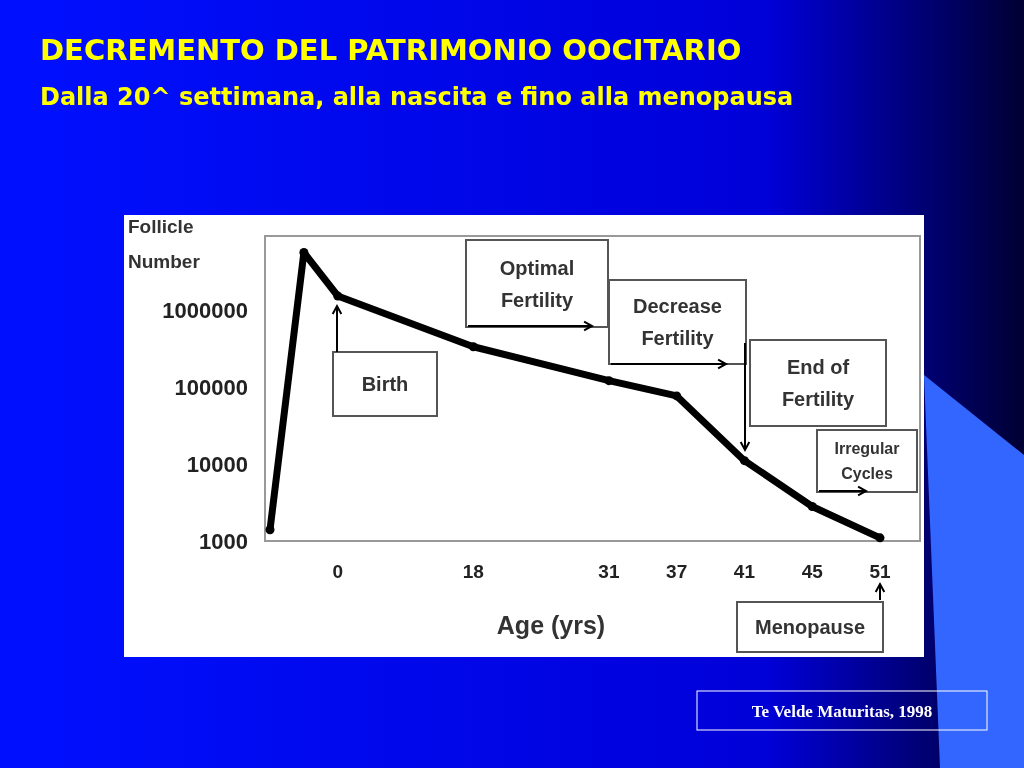 This screenshot has height=768, width=1024. I want to click on y-tick-label: 10000, so click(217, 464).